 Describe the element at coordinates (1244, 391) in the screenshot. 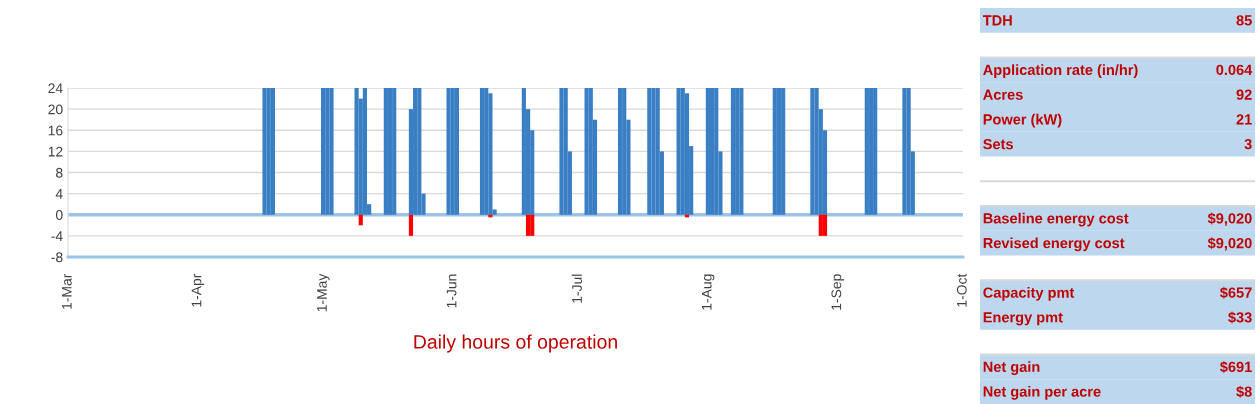

I see `text: $8` at that location.